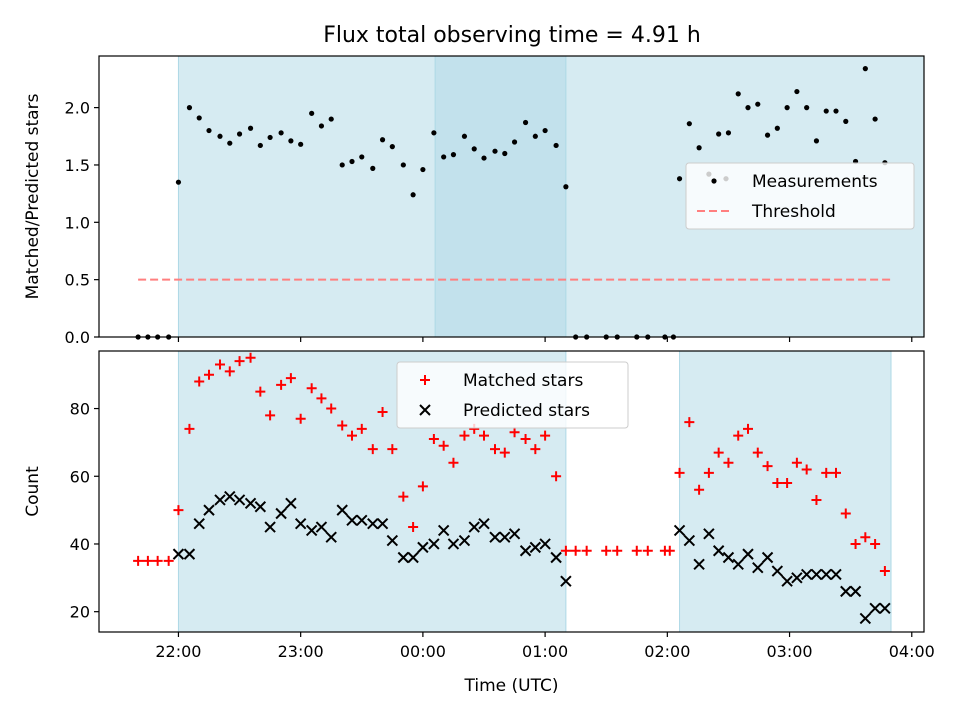 This screenshot has width=960, height=720. Describe the element at coordinates (425, 410) in the screenshot. I see `legend-swatch` at that location.